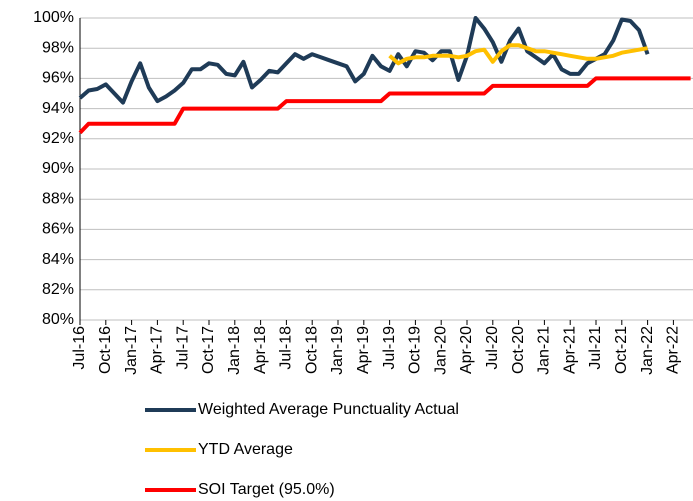 Image resolution: width=693 pixels, height=501 pixels. I want to click on x-tick-label: Jul-20, so click(492, 348).